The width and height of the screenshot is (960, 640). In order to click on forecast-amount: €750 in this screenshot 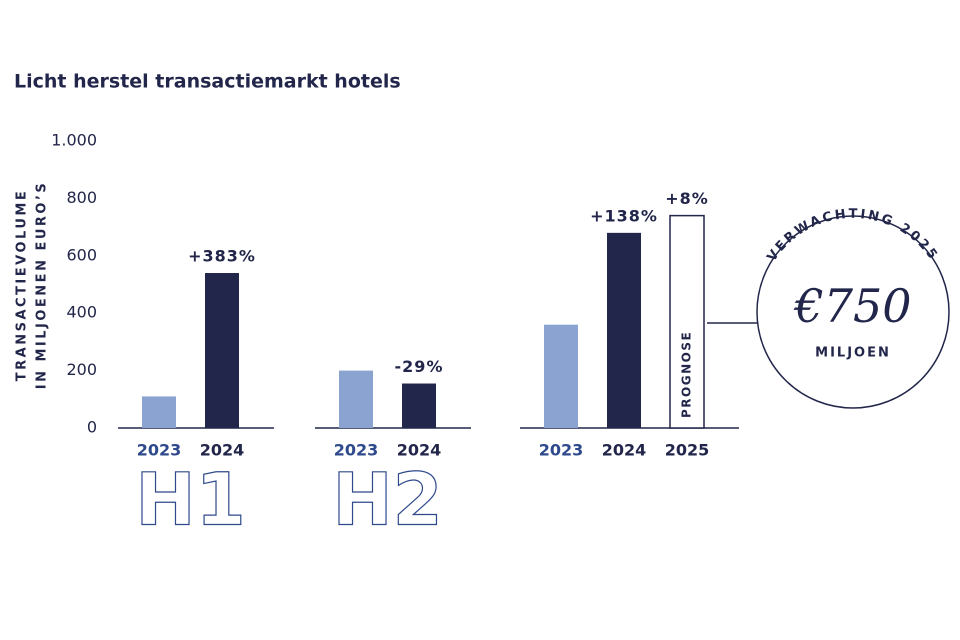, I will do `click(851, 306)`.